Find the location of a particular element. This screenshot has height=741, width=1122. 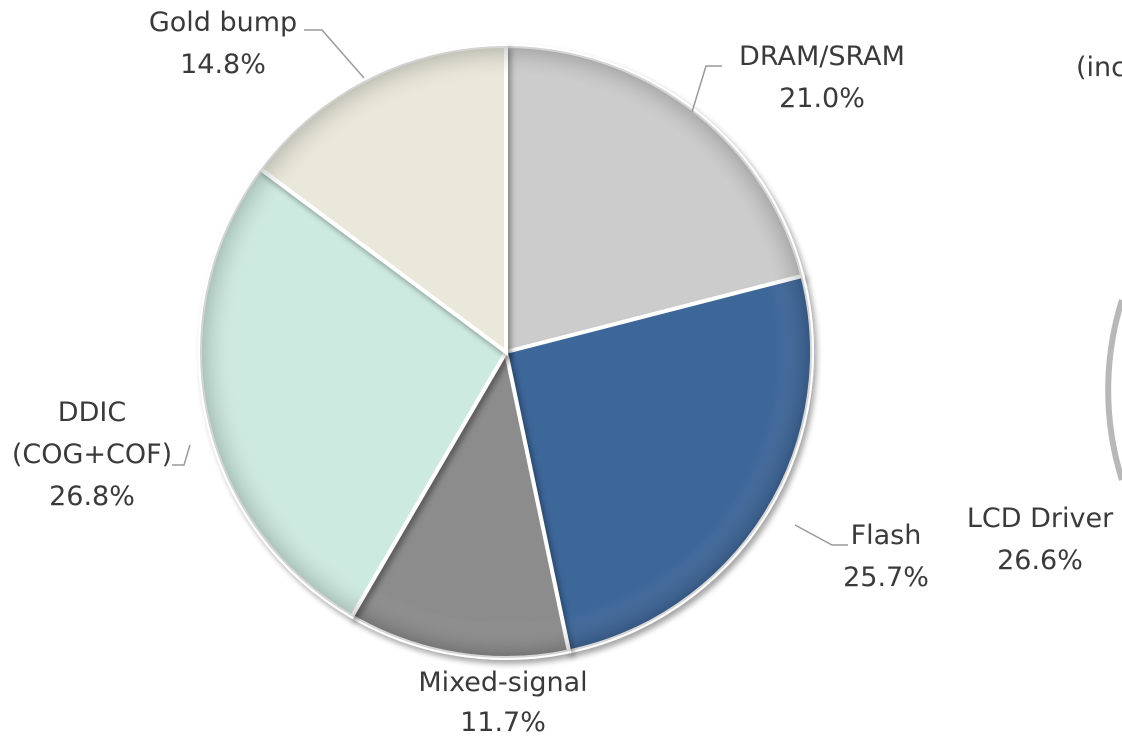

leader-line-ddic-cog-cof is located at coordinates (181, 455).